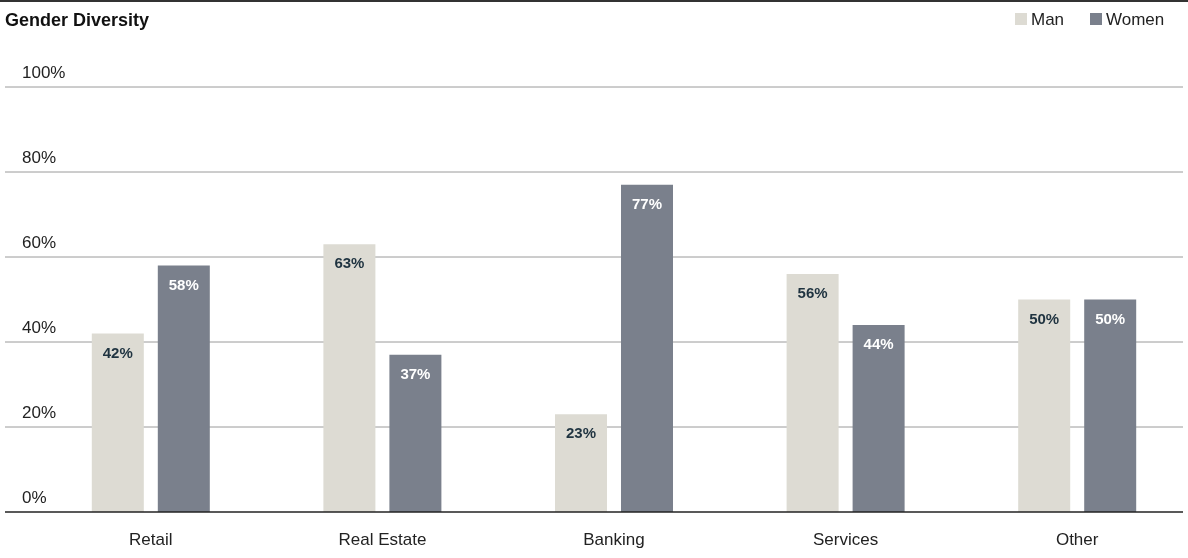  I want to click on x-tick-label: Banking, so click(614, 539).